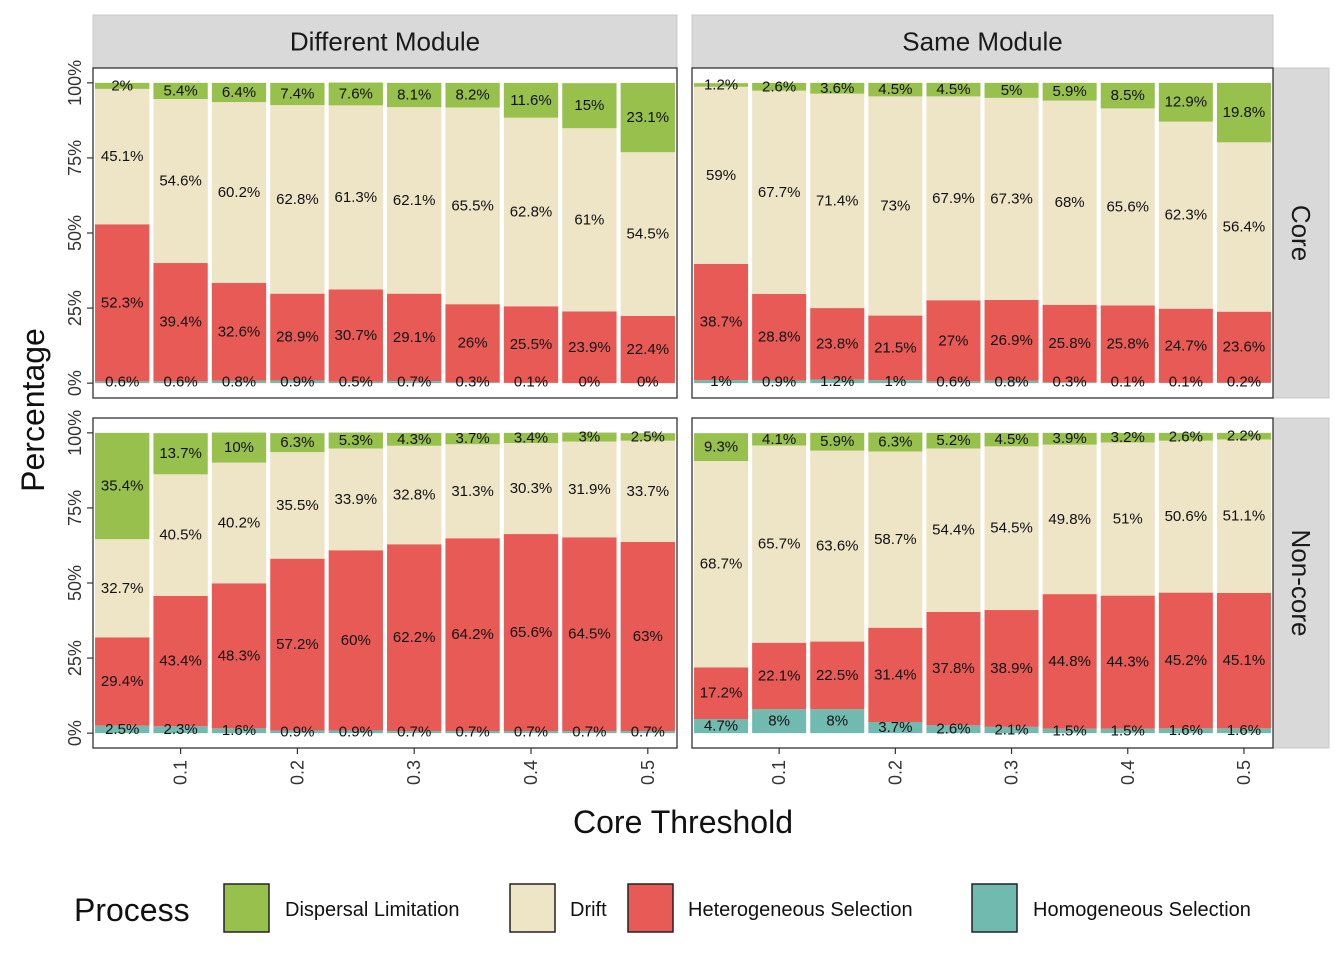 Image resolution: width=1344 pixels, height=960 pixels. I want to click on data-label-same-module-core-heterogeneous-selection-8: 25.8%, so click(1127, 344).